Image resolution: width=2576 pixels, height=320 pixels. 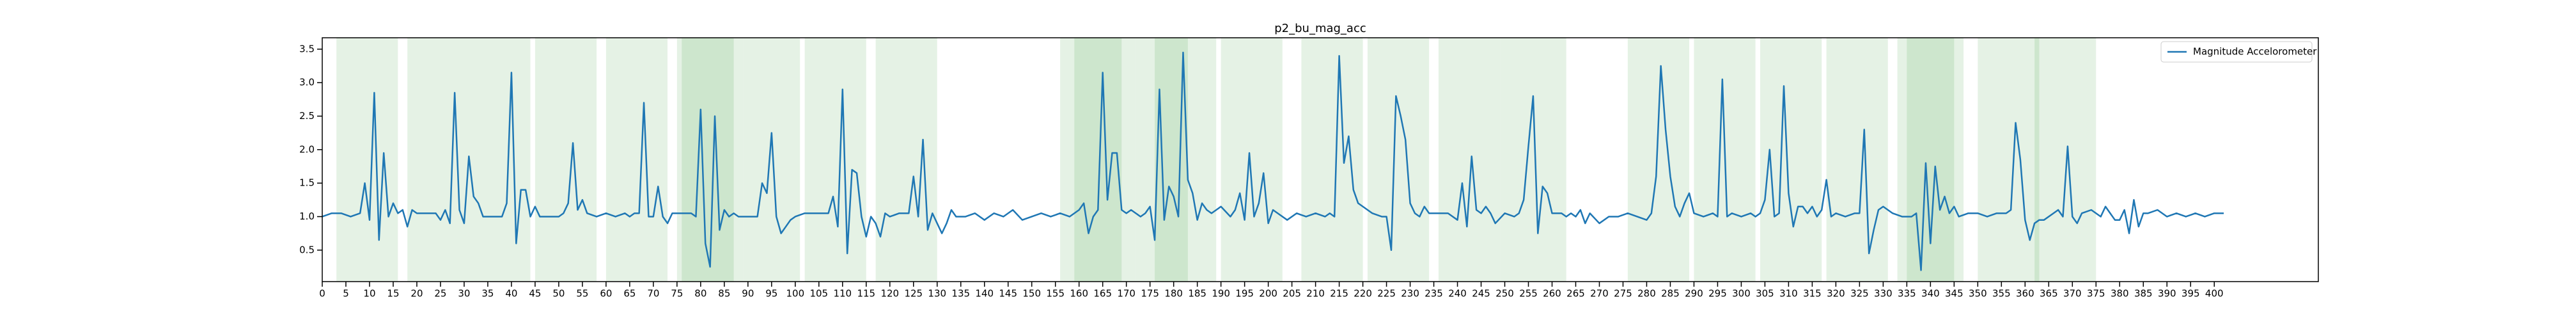 I want to click on x-tick-label: 395, so click(x=2191, y=294).